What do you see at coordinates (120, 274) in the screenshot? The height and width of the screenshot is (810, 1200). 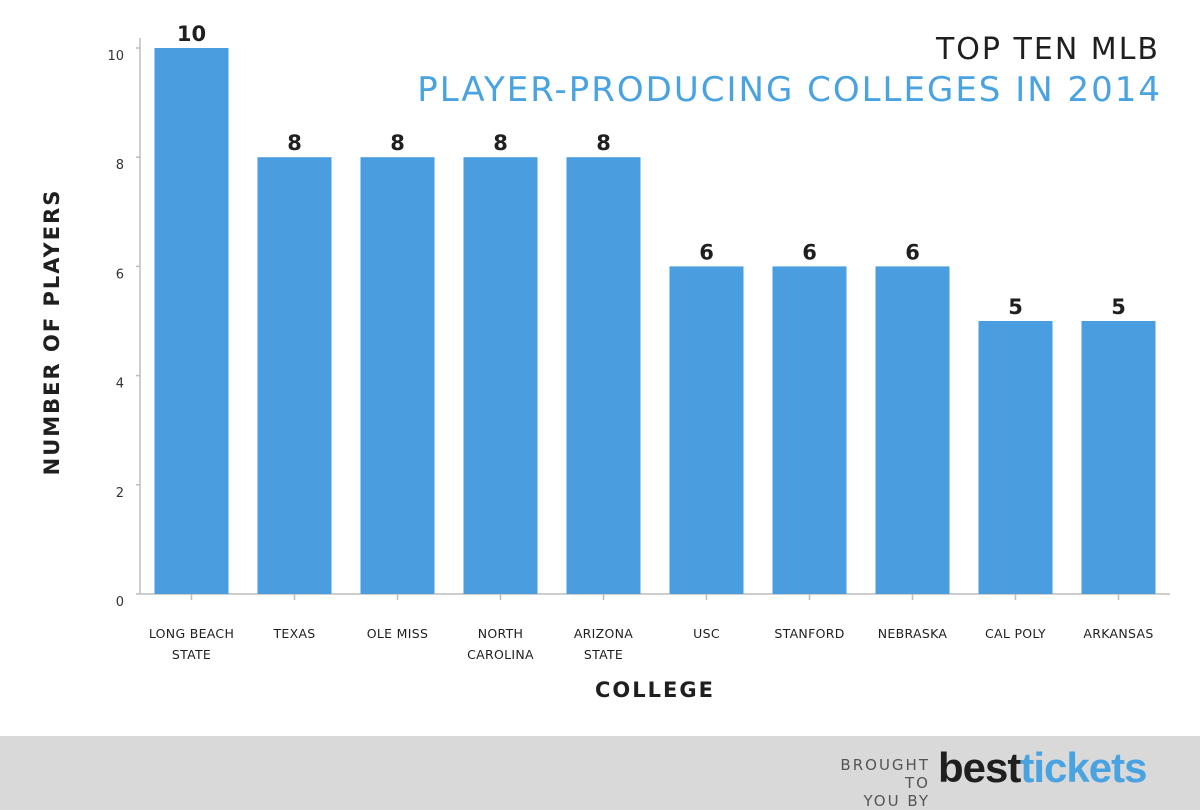 I see `y-tick-label-6: 6` at bounding box center [120, 274].